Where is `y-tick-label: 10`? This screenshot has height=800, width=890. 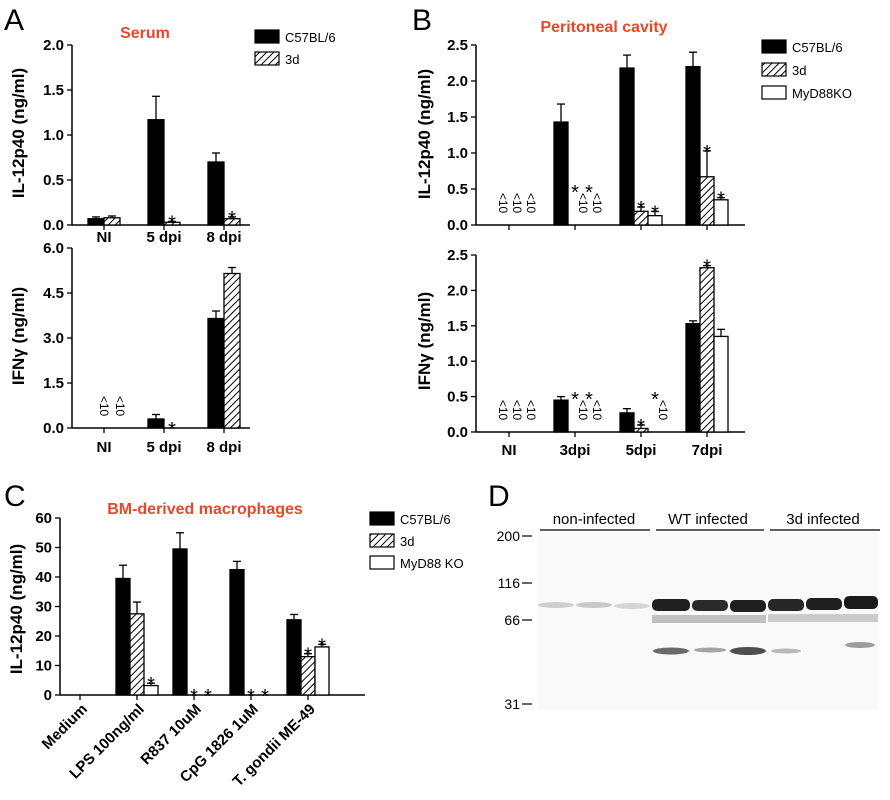
y-tick-label: 10 is located at coordinates (43, 666).